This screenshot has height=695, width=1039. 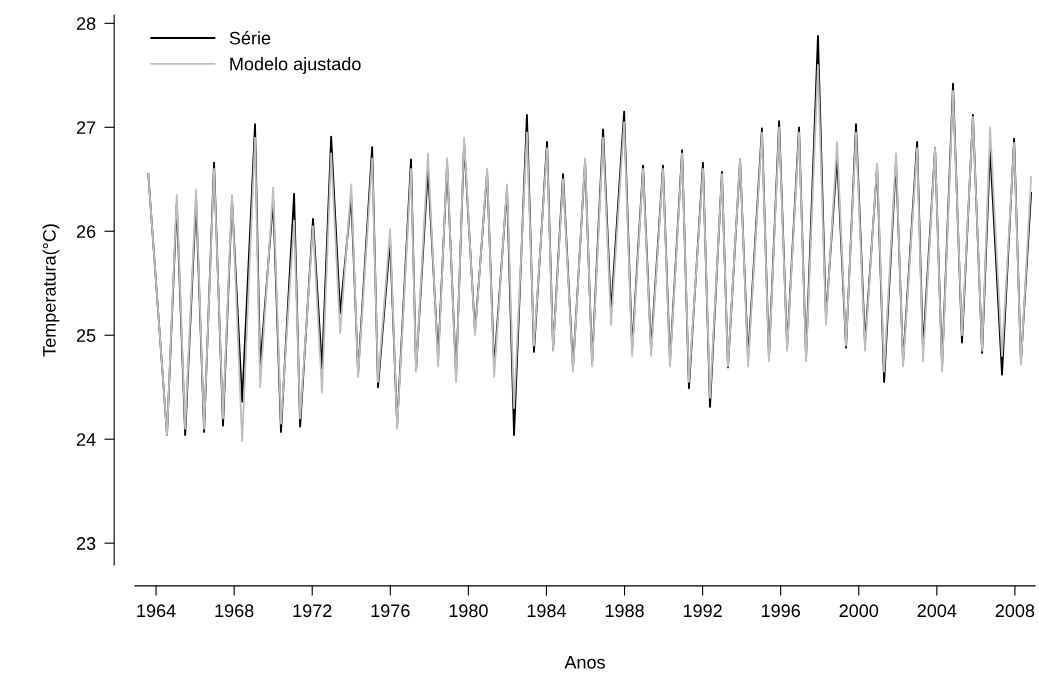 I want to click on y-tick-label: 23, so click(x=86, y=543).